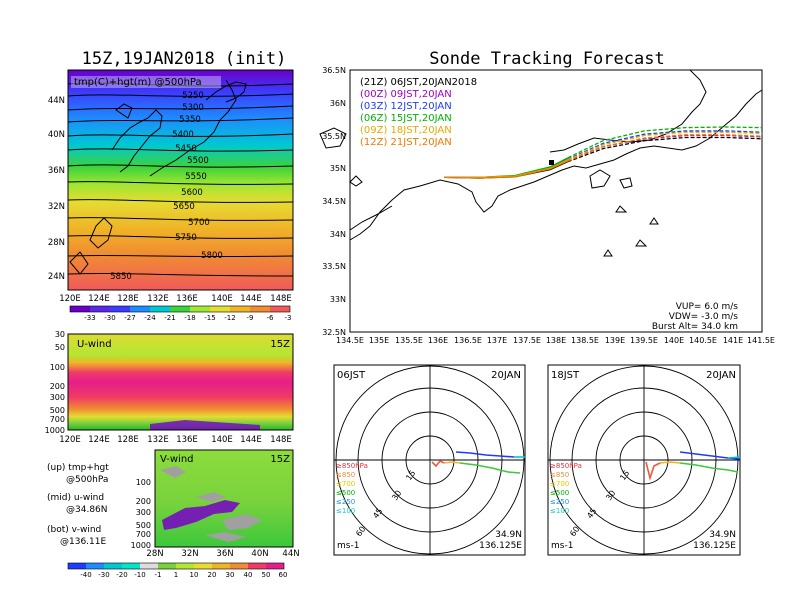  Describe the element at coordinates (192, 193) in the screenshot. I see `svg-text: 5600` at that location.